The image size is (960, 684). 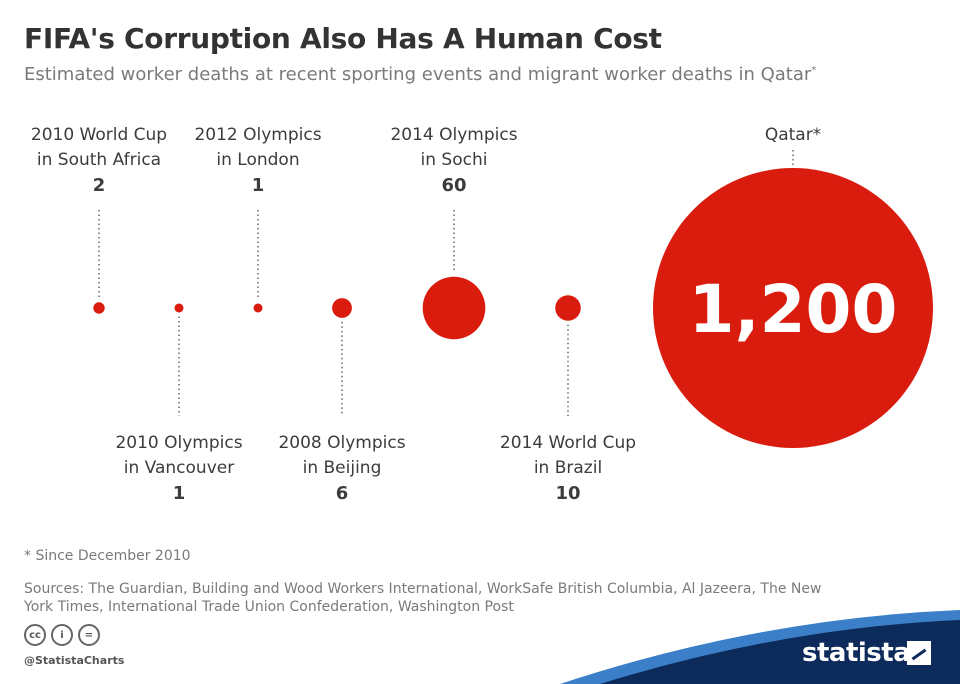 I want to click on brand-band-fill, so click(x=780, y=652).